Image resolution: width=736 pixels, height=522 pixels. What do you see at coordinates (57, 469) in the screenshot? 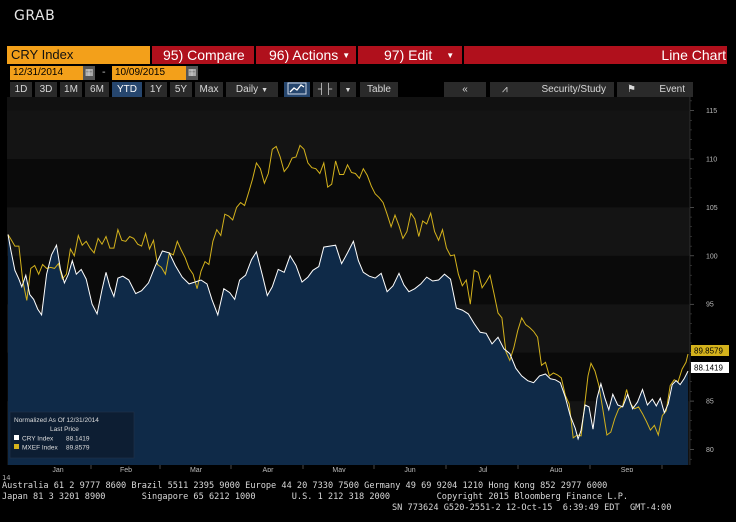
I see `x-tick-label: Jan` at bounding box center [57, 469].